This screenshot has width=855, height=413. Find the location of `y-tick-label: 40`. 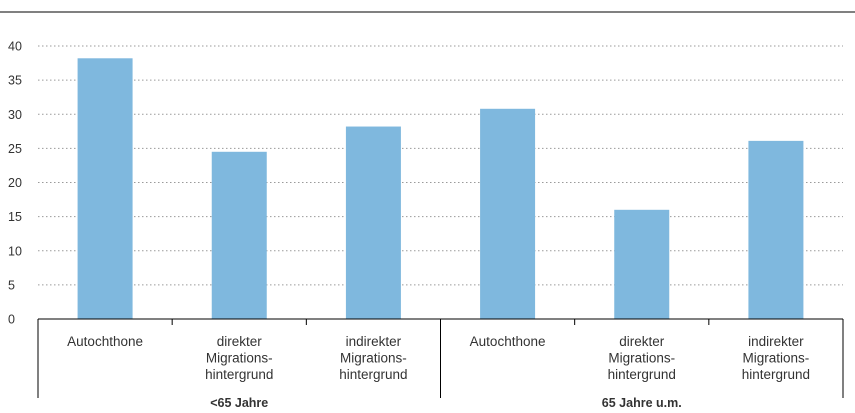

y-tick-label: 40 is located at coordinates (15, 47).